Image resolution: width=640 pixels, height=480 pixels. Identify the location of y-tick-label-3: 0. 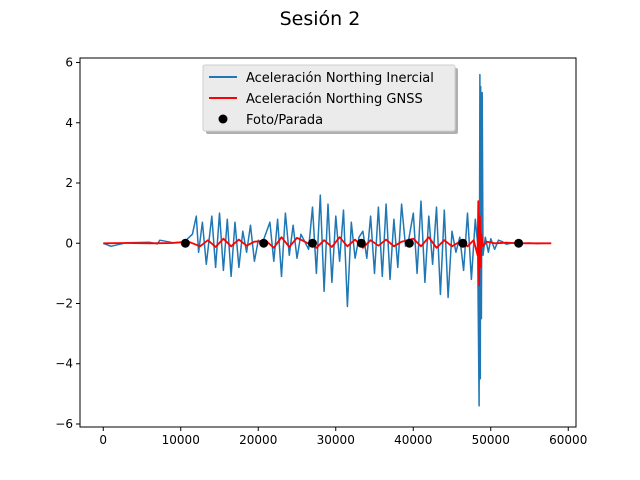
(69, 243).